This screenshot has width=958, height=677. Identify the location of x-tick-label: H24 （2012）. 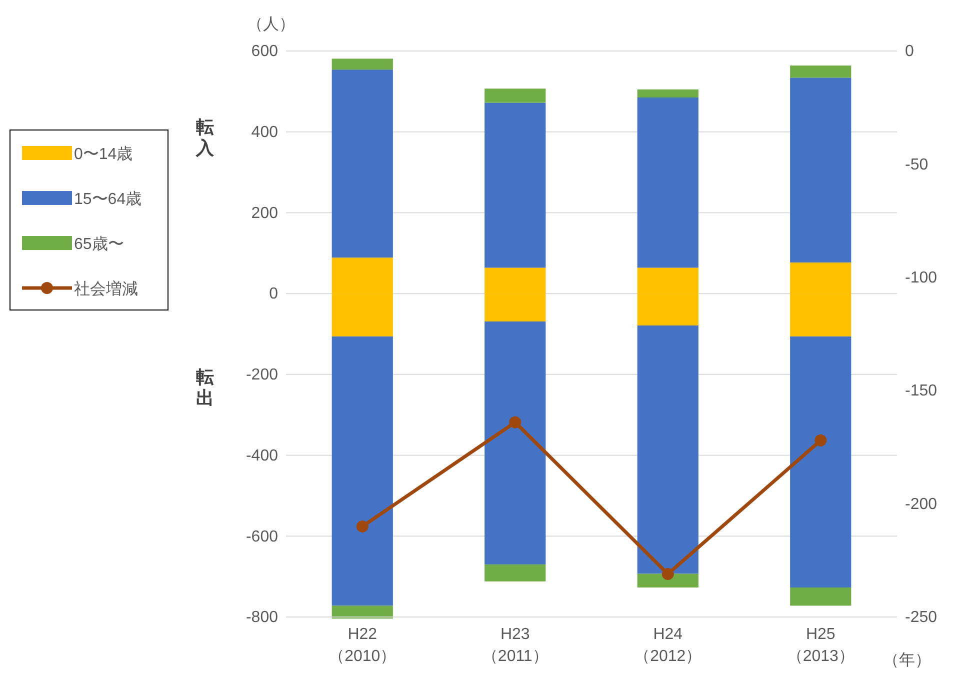
(668, 645).